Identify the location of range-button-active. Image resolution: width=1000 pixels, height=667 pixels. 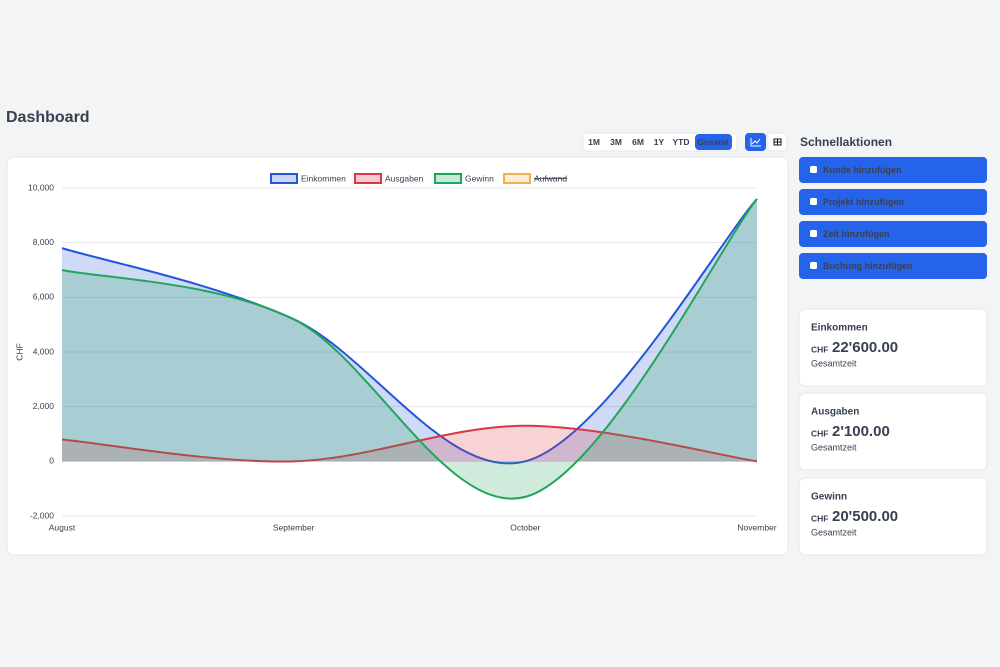
(713, 142).